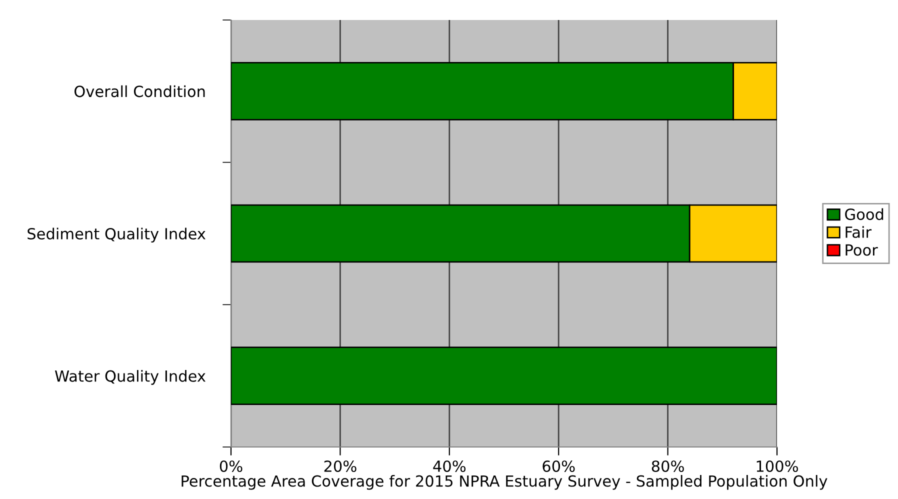 This screenshot has width=898, height=499. I want to click on legend-label: Poor, so click(862, 250).